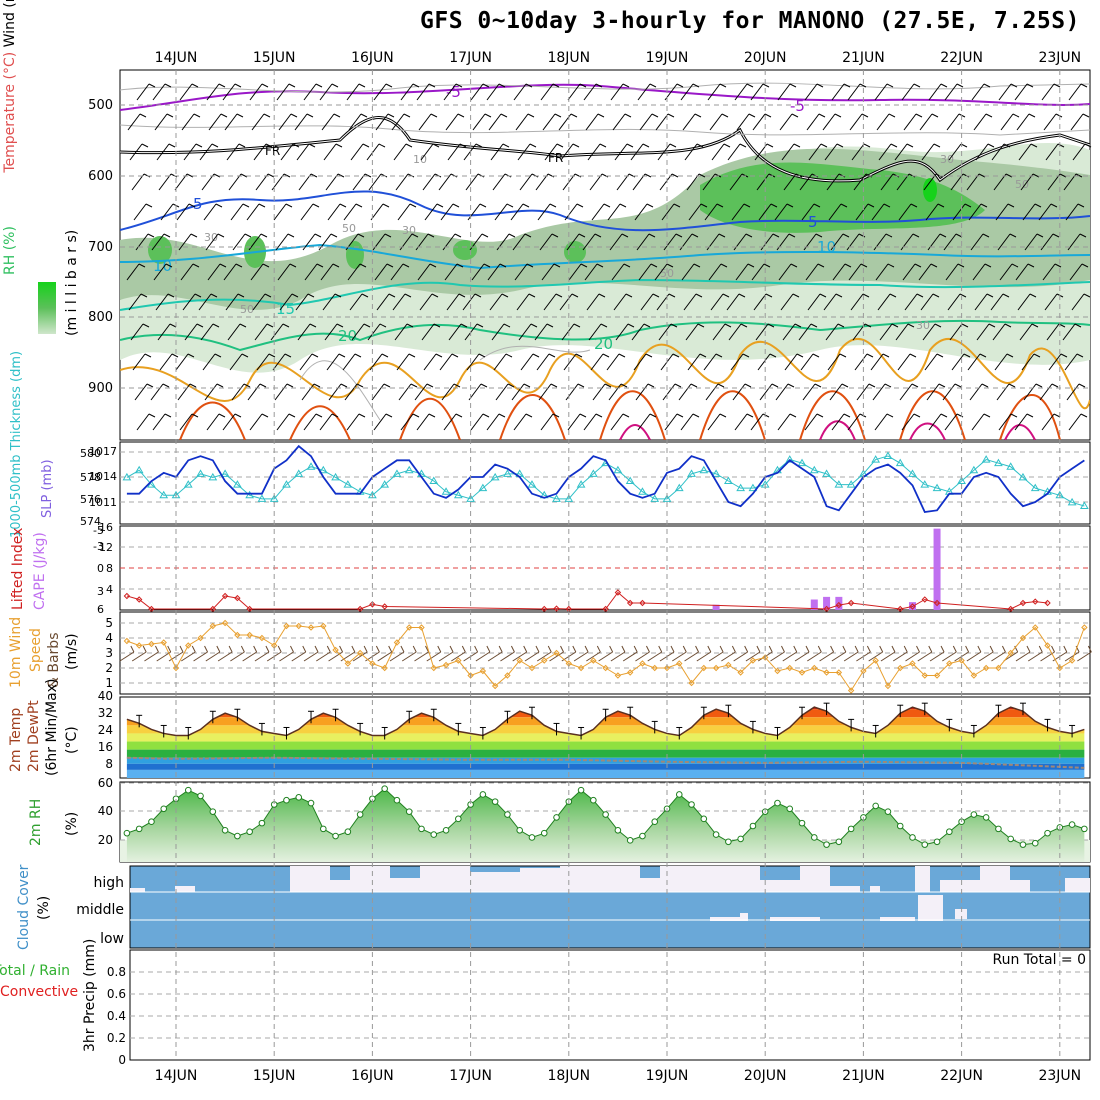 The image size is (1100, 1100). I want to click on contour-label: 20, so click(347, 336).